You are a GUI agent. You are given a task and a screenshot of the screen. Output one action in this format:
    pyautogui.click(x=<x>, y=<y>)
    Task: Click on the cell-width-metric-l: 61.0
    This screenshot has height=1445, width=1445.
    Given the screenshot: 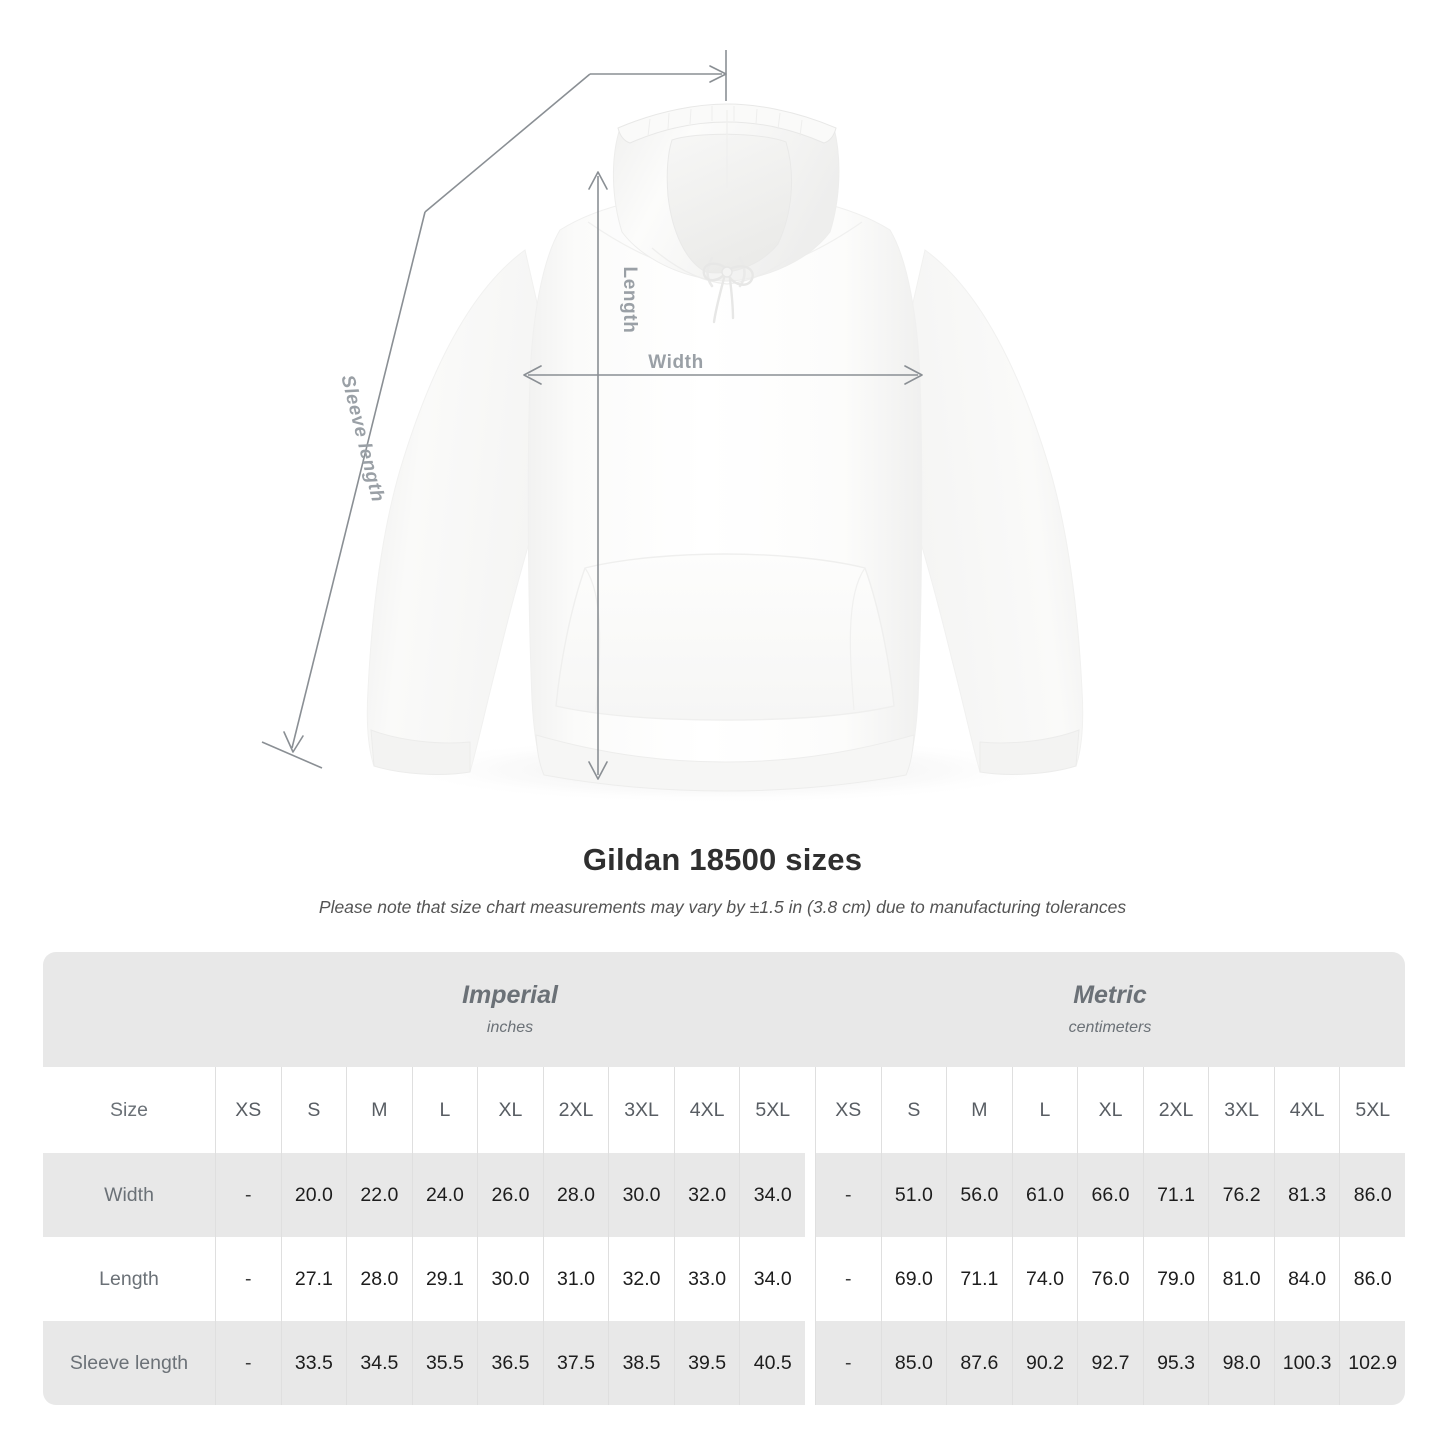 What is the action you would take?
    pyautogui.click(x=1044, y=1195)
    